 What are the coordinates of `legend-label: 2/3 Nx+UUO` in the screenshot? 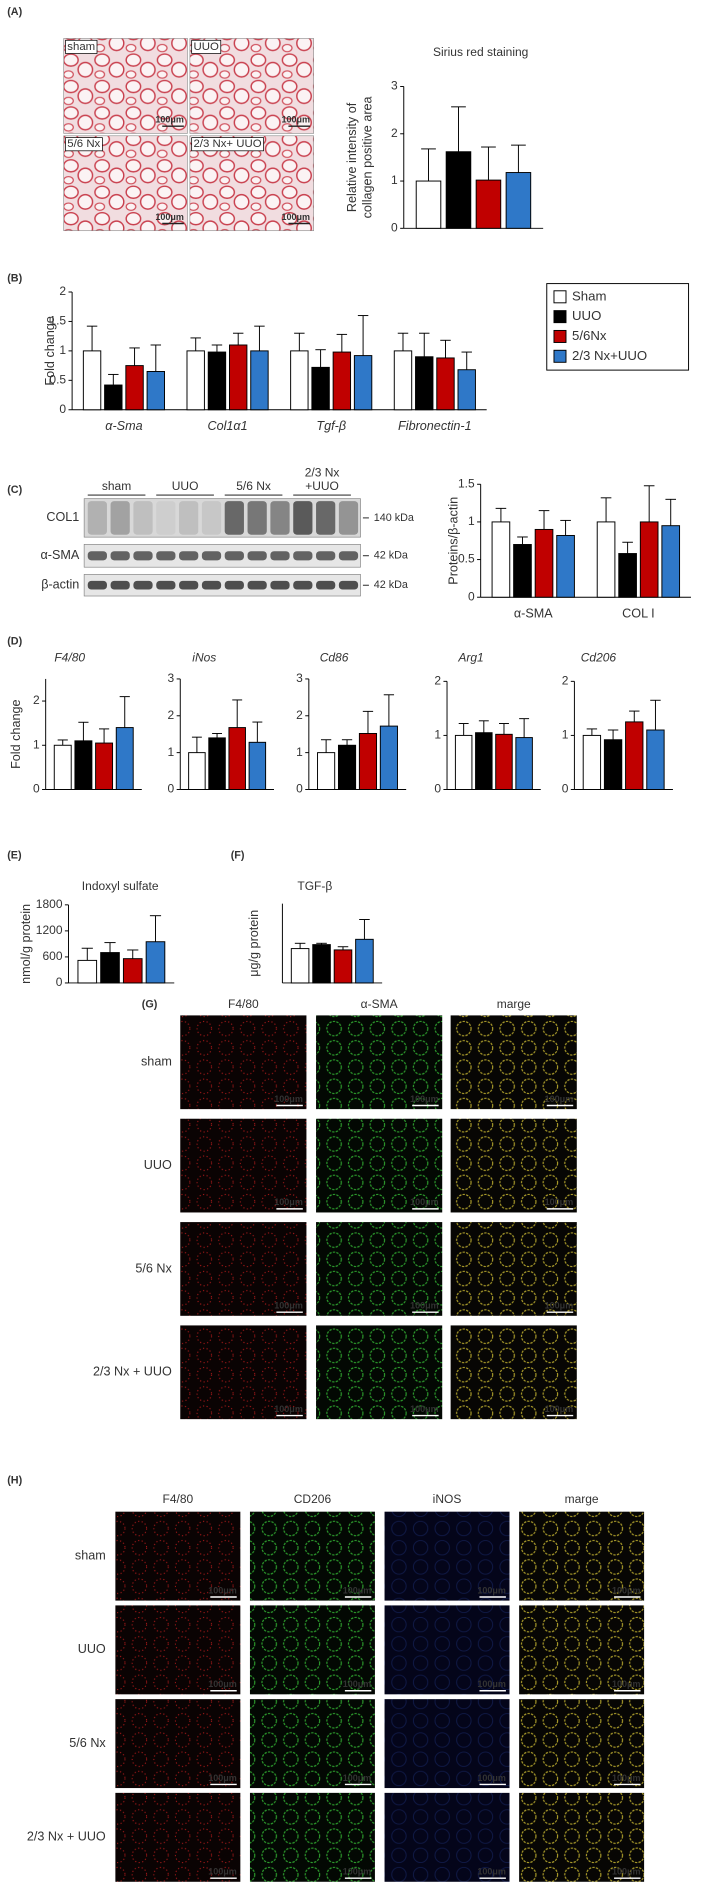 It's located at (609, 355).